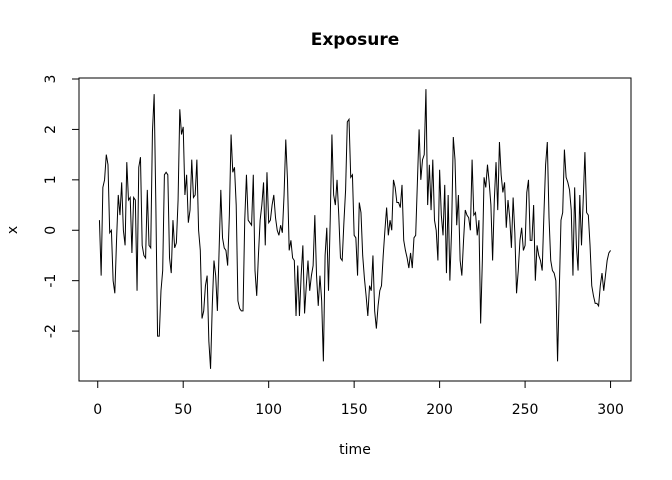  I want to click on x-tick-label: 0, so click(97, 410).